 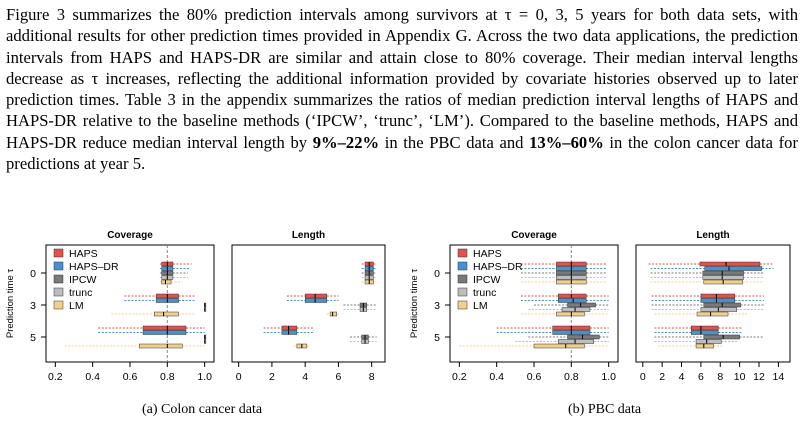 I want to click on x-tick-label: 10, so click(x=740, y=377).